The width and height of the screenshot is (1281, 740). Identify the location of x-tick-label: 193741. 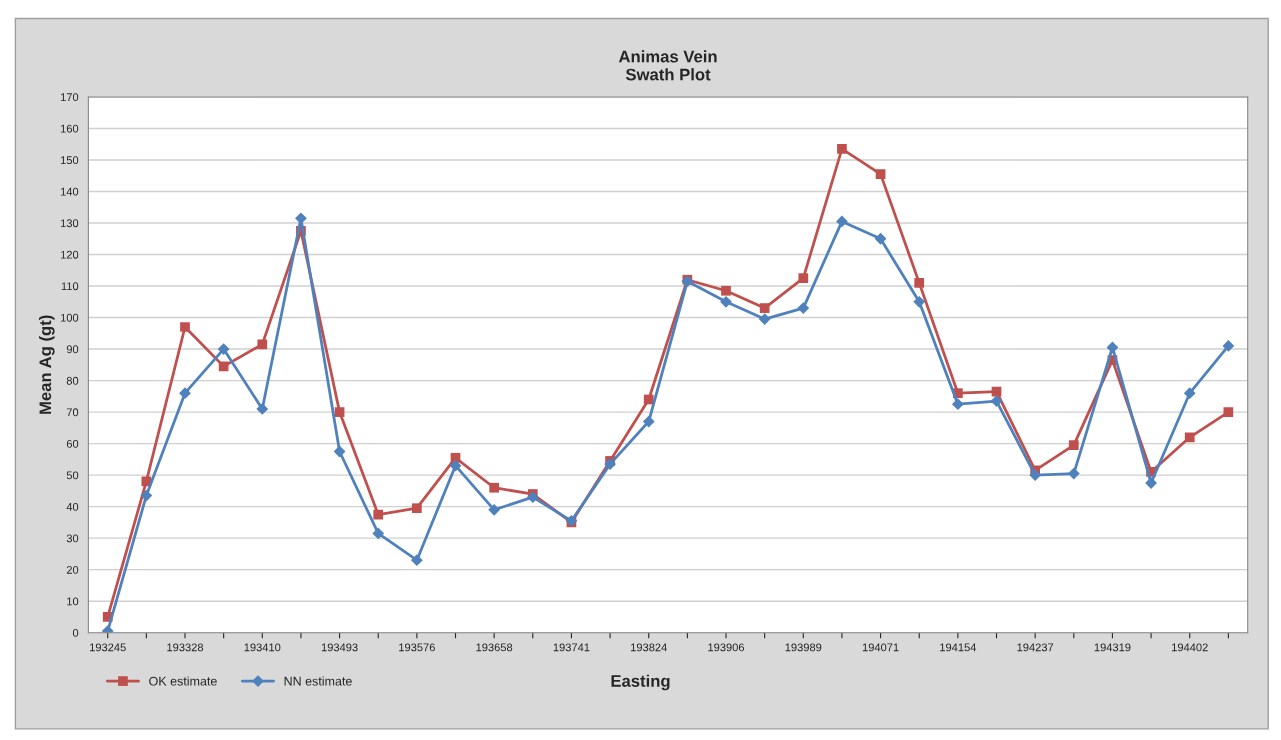
(571, 647).